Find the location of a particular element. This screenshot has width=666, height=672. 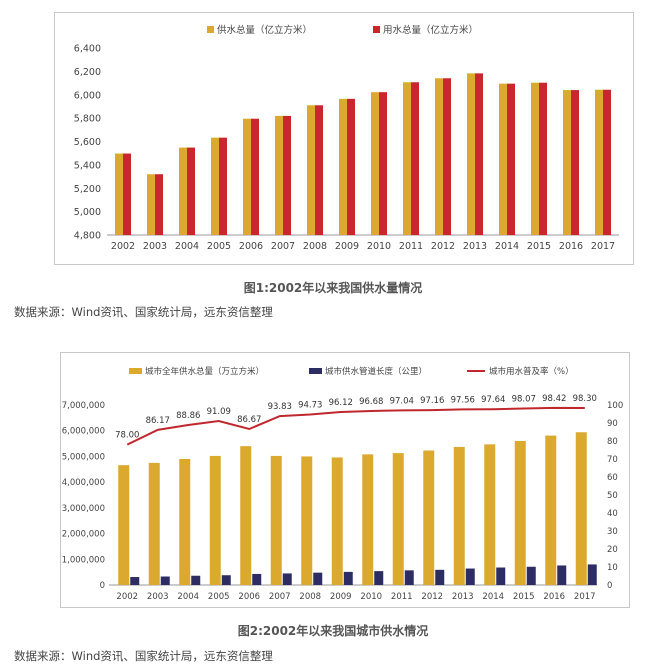

x-tick-label: 2015 is located at coordinates (524, 597).